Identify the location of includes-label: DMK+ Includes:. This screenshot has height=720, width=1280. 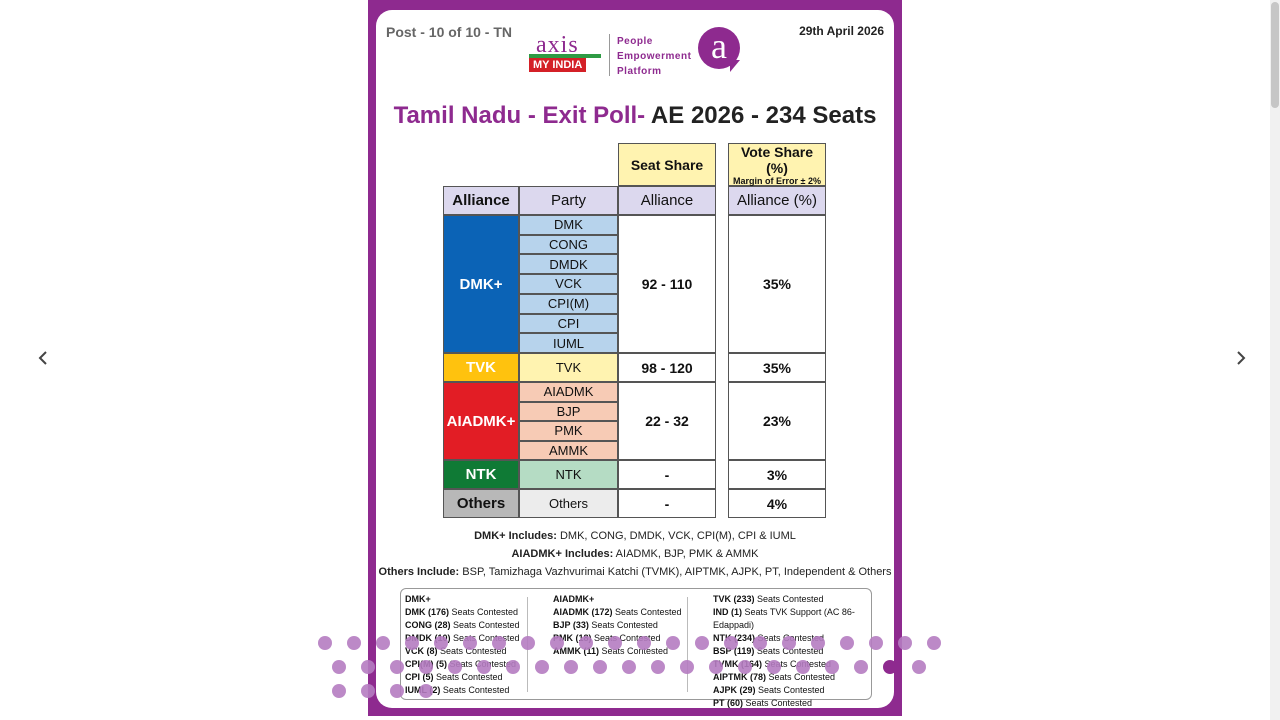
(515, 536).